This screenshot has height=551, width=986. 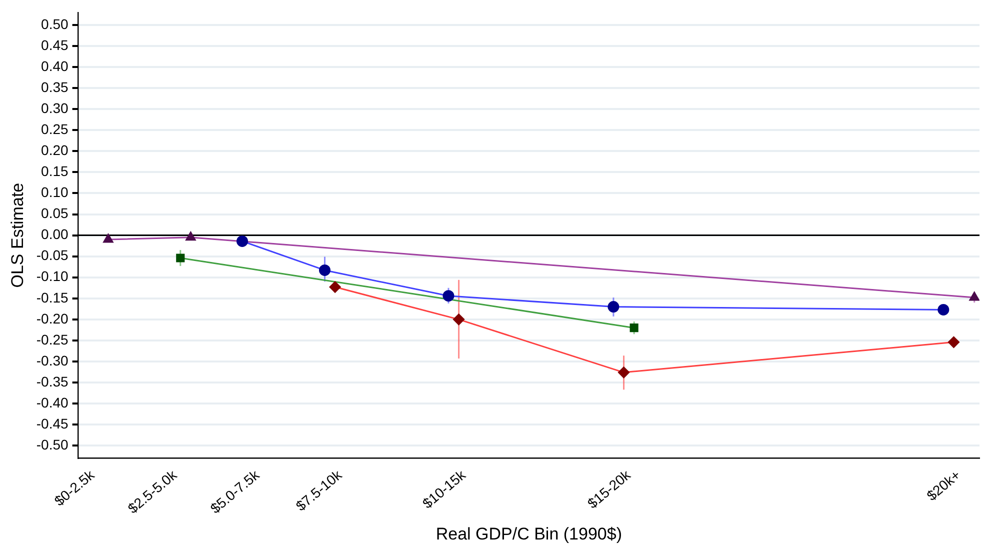 I want to click on y-axis-title: OLS Estimate, so click(x=17, y=235).